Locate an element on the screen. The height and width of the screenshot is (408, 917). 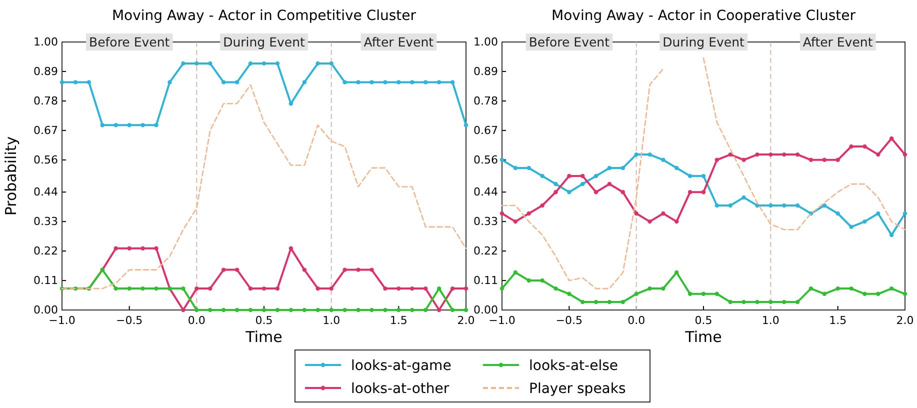
y-tick-label: 0.11 is located at coordinates (486, 281).